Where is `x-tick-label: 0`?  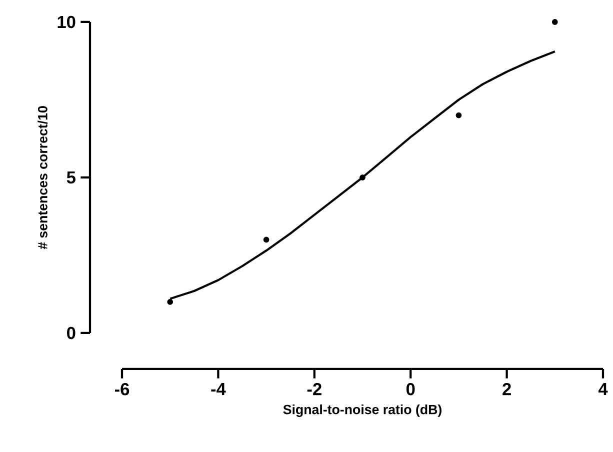 x-tick-label: 0 is located at coordinates (410, 389).